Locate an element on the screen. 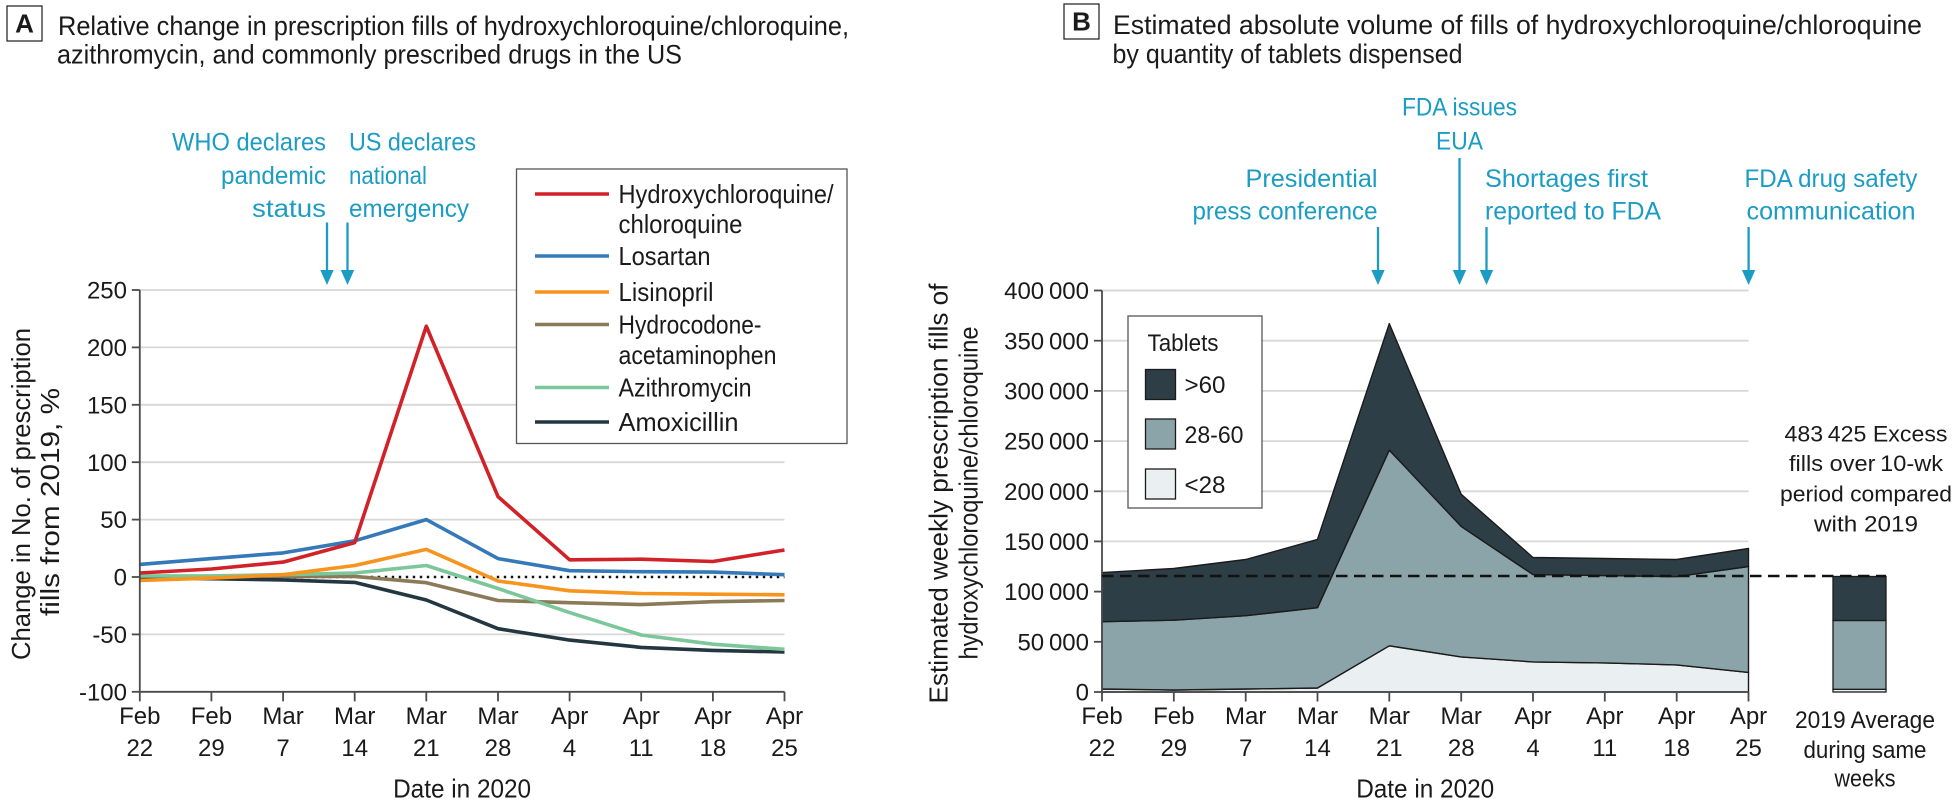 Image resolution: width=1956 pixels, height=808 pixels. svg-text: FDA drug safety is located at coordinates (1831, 179).